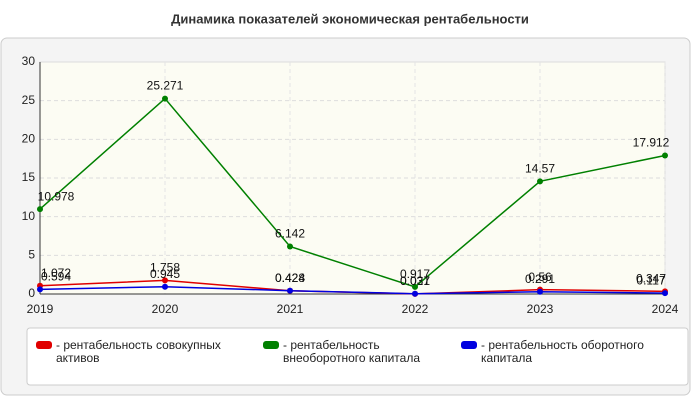  What do you see at coordinates (540, 309) in the screenshot?
I see `x-tick-label: 2023` at bounding box center [540, 309].